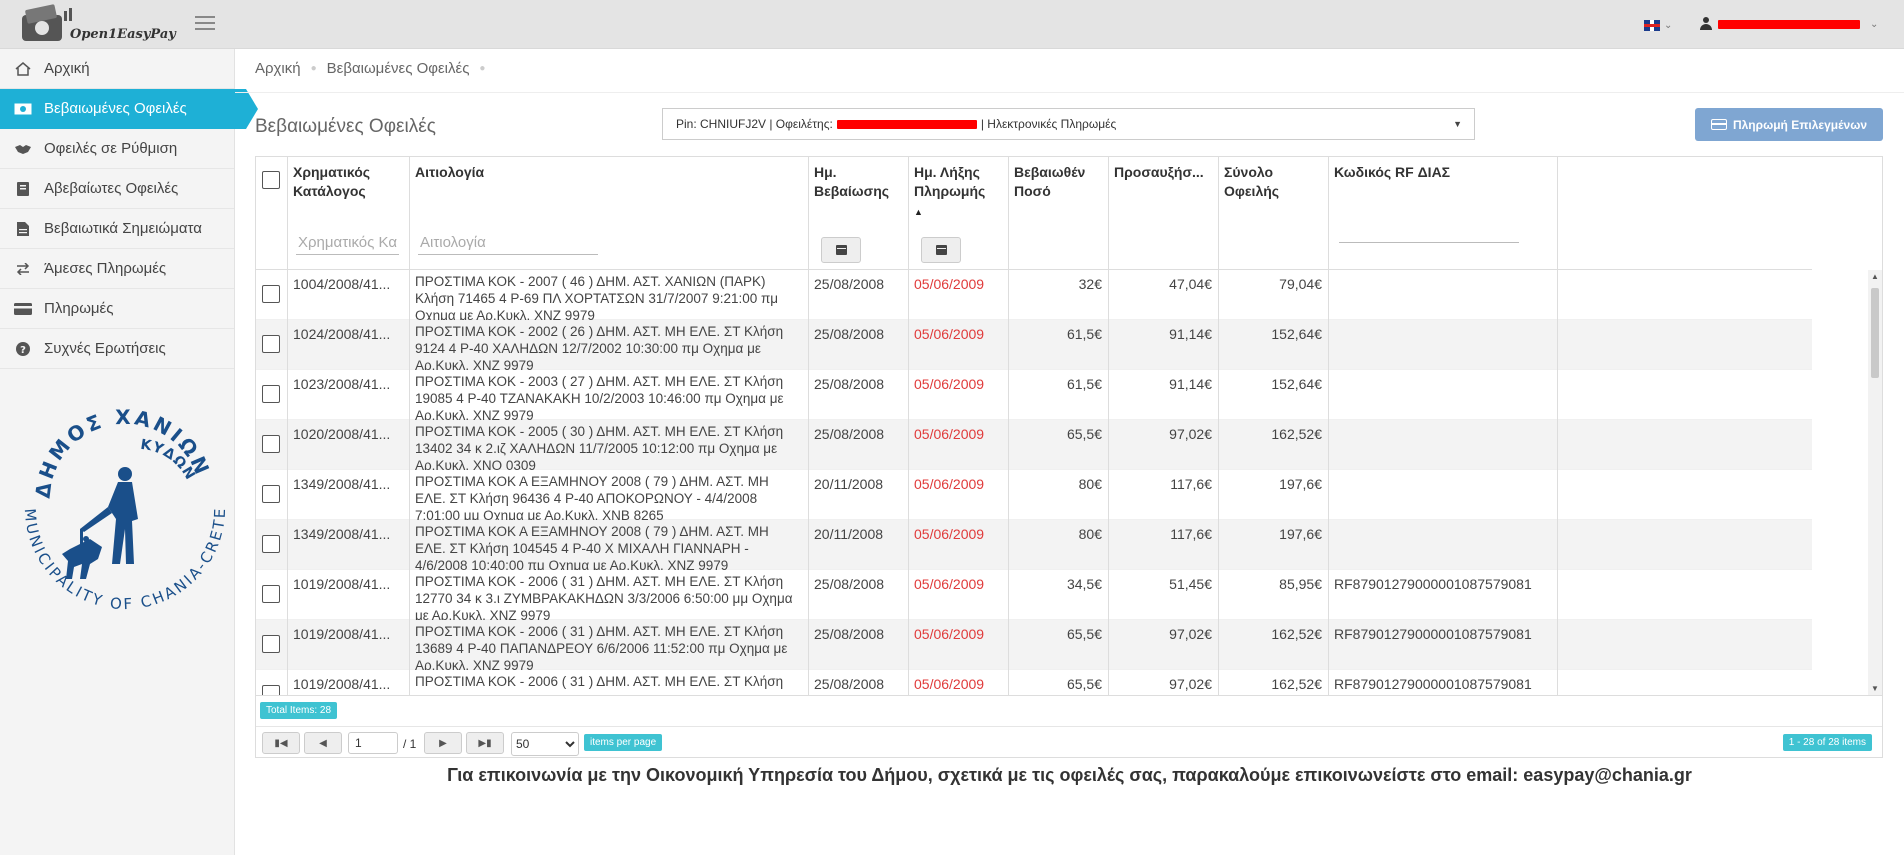 The width and height of the screenshot is (1904, 855). I want to click on select-all-checkbox, so click(271, 180).